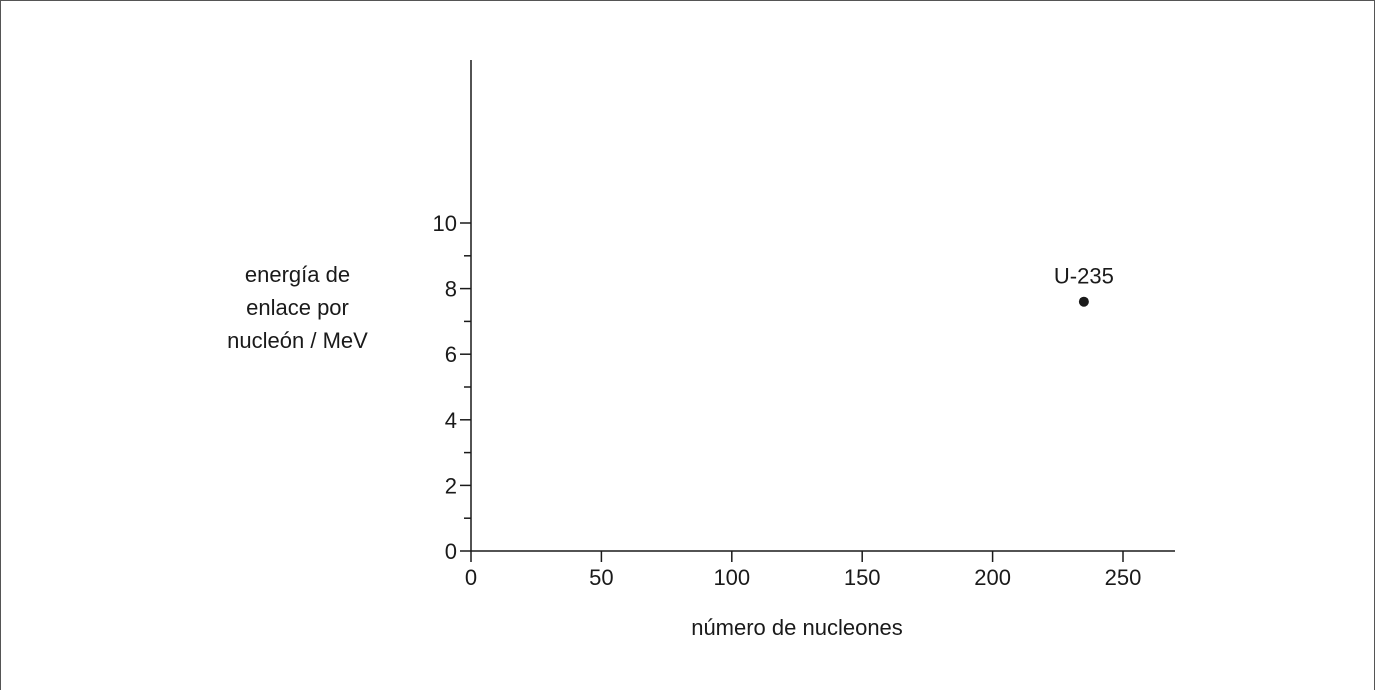 The image size is (1375, 690). Describe the element at coordinates (862, 577) in the screenshot. I see `x-tick-label: 150` at that location.